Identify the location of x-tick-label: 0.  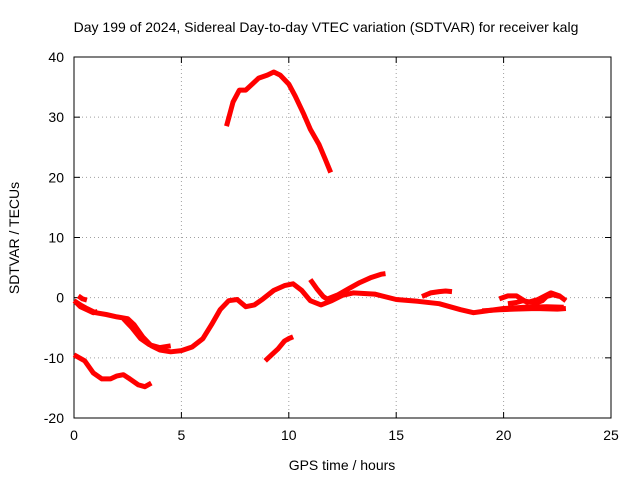
(74, 435).